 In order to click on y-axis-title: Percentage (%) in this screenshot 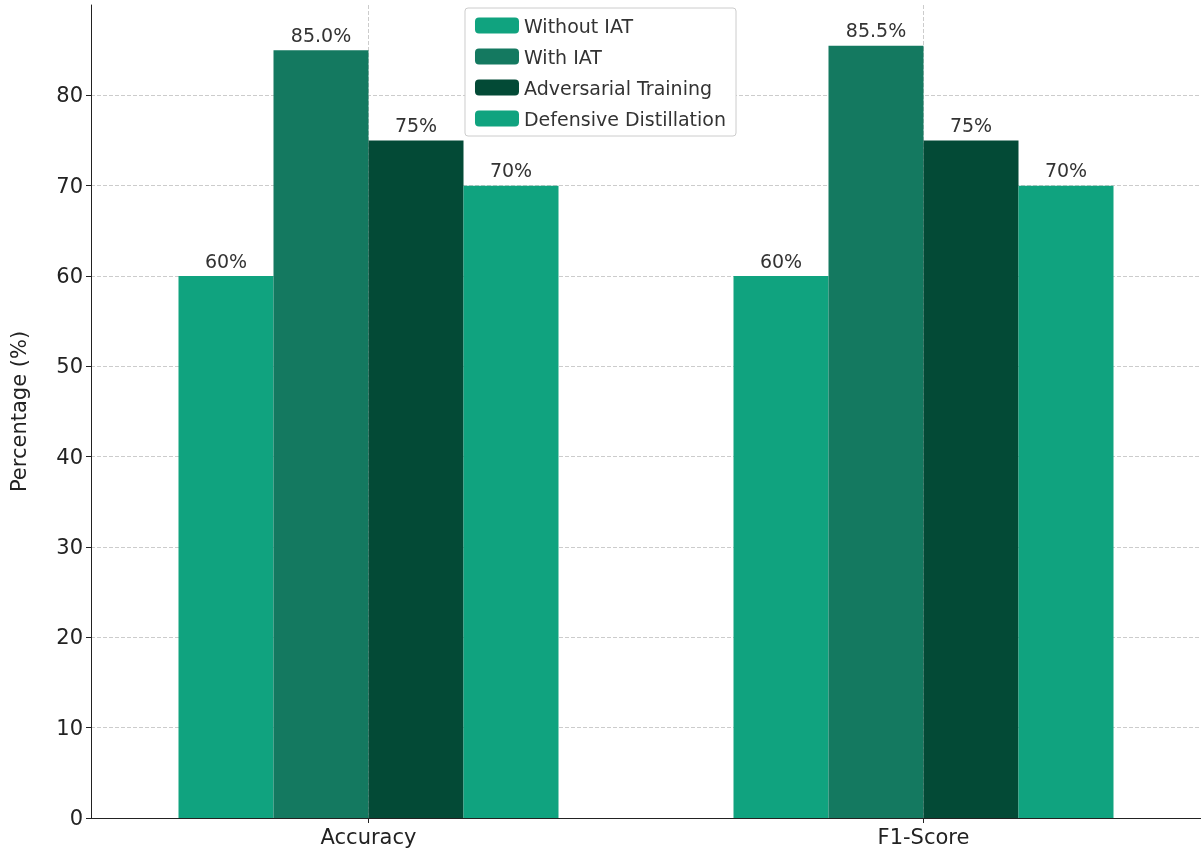, I will do `click(18, 411)`.